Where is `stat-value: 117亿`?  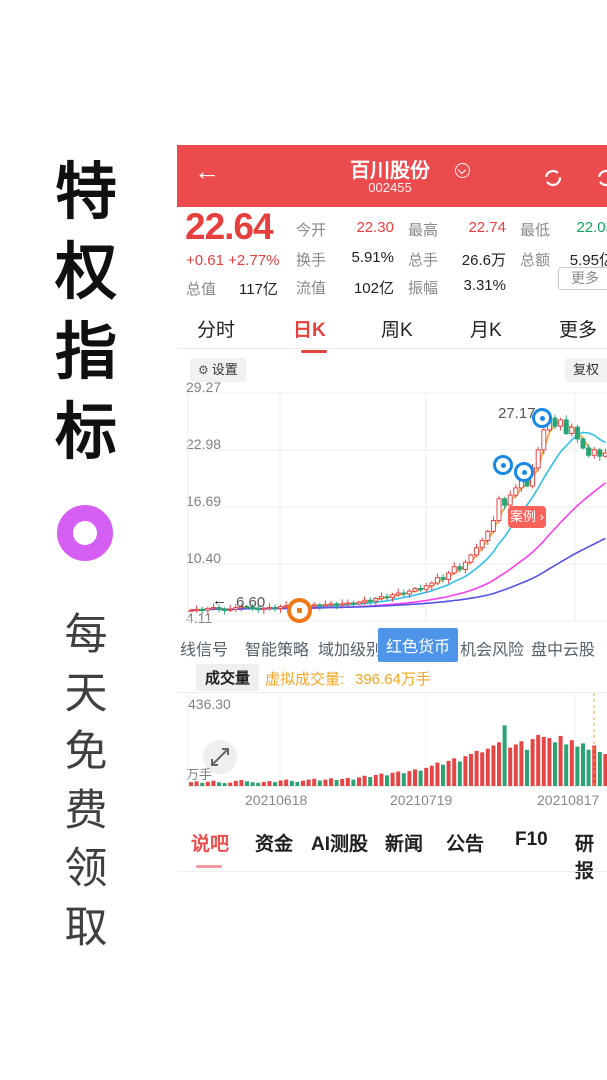 stat-value: 117亿 is located at coordinates (258, 289).